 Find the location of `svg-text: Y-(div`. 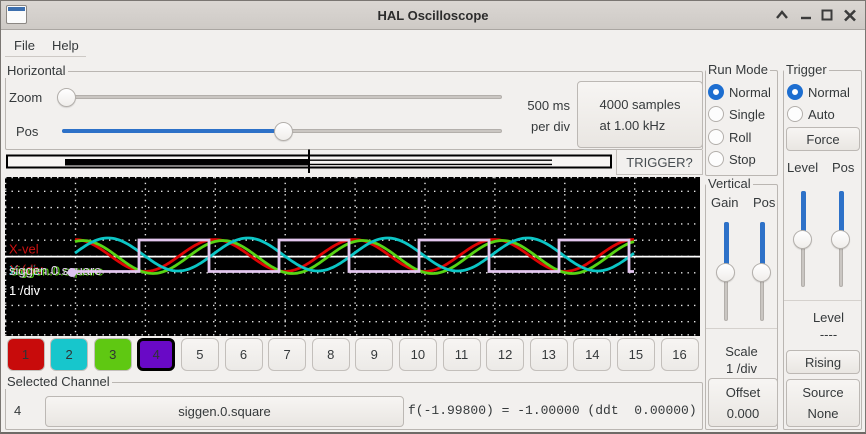

svg-text: Y-(div is located at coordinates (26, 269).